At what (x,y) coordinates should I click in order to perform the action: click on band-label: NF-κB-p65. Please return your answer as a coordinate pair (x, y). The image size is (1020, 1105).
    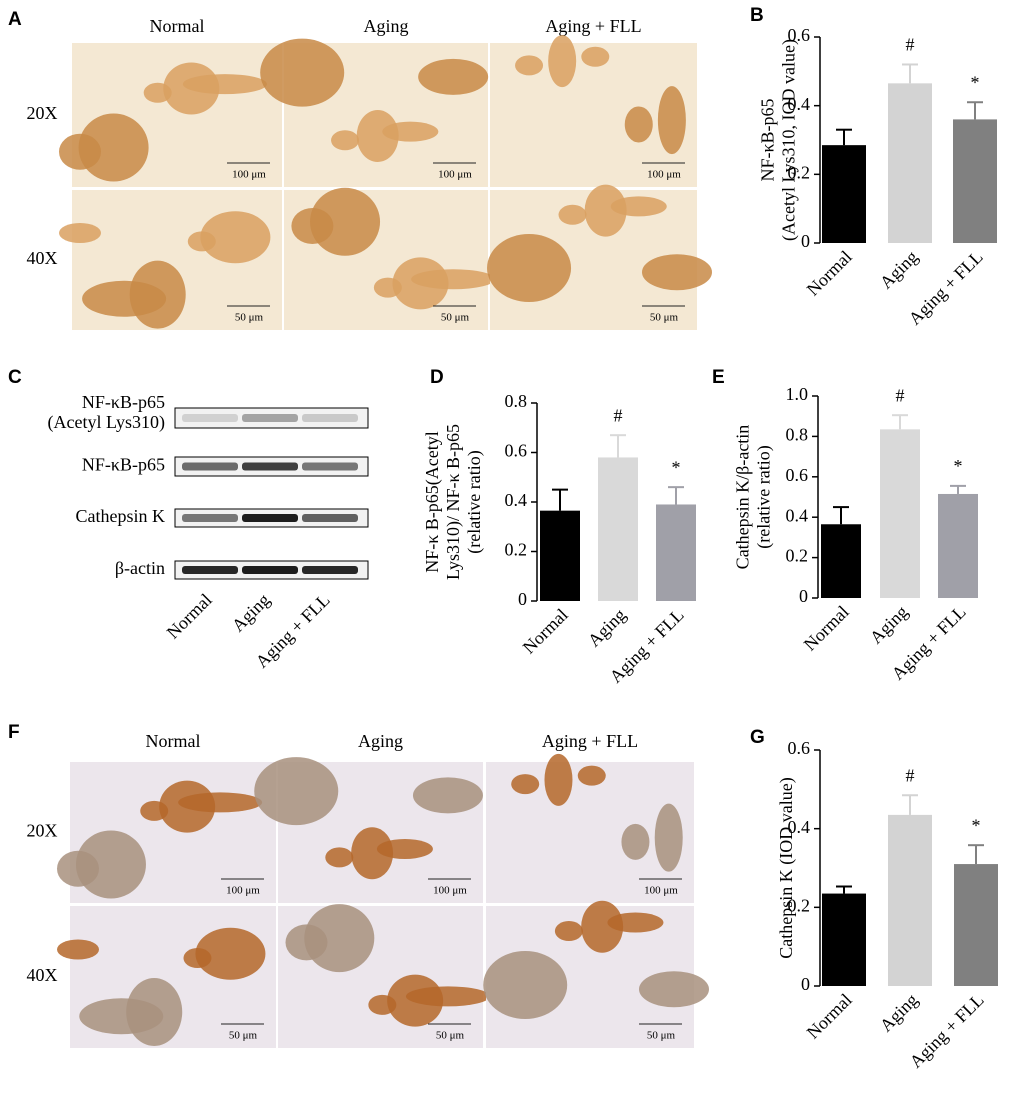
    Looking at the image, I should click on (123, 465).